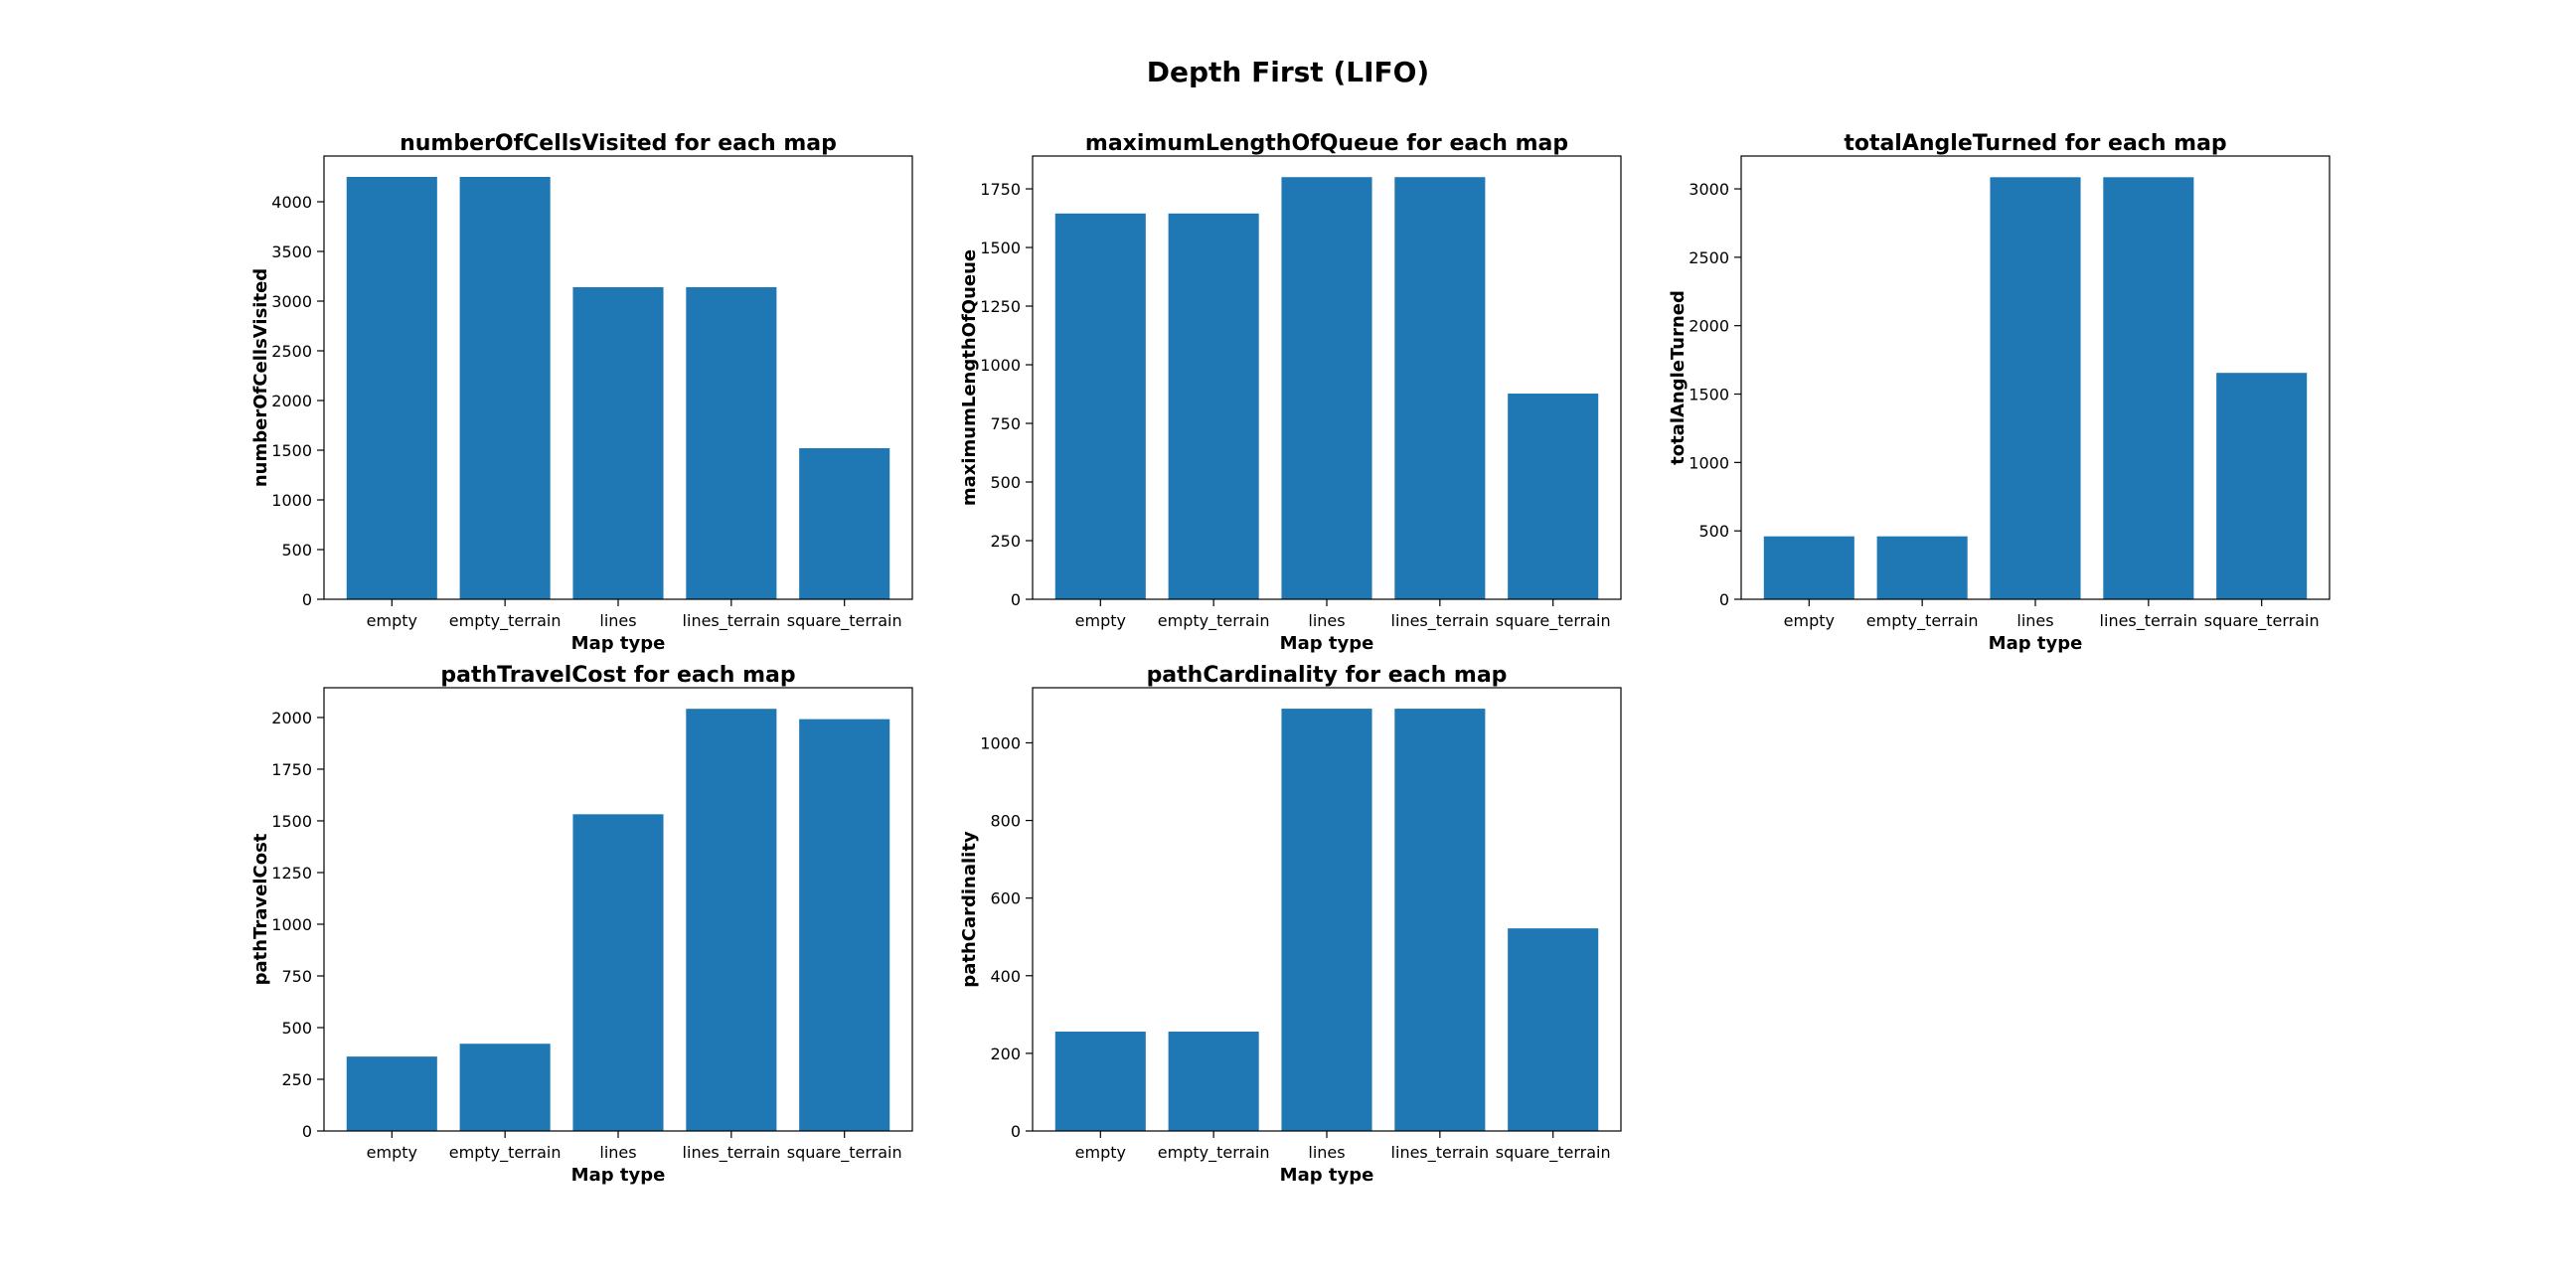 The image size is (2576, 1288). I want to click on y-tick-label: 750, so click(1005, 423).